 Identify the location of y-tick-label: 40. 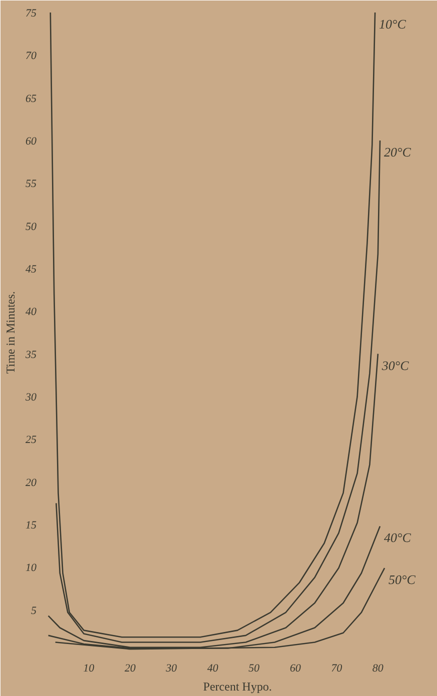
(31, 312).